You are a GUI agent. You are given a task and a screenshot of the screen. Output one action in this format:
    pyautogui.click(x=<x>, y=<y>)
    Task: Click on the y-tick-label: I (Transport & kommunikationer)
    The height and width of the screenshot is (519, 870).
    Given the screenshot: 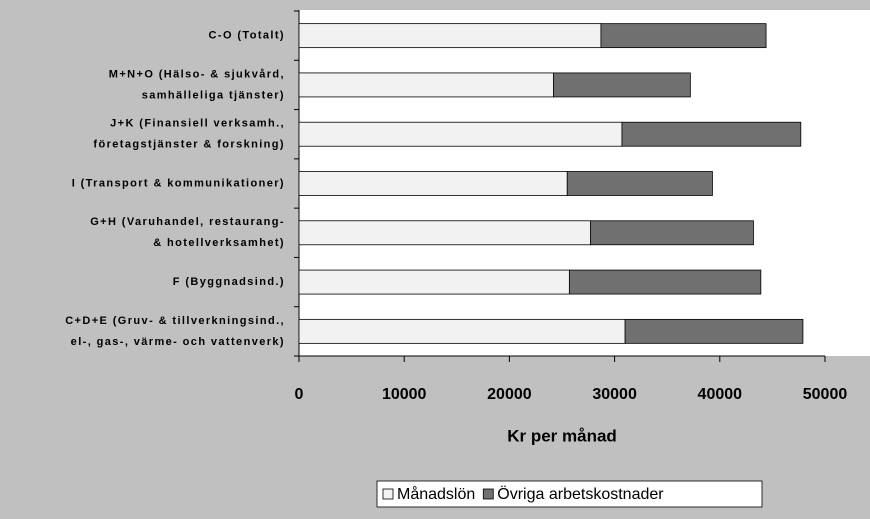 What is the action you would take?
    pyautogui.click(x=178, y=183)
    